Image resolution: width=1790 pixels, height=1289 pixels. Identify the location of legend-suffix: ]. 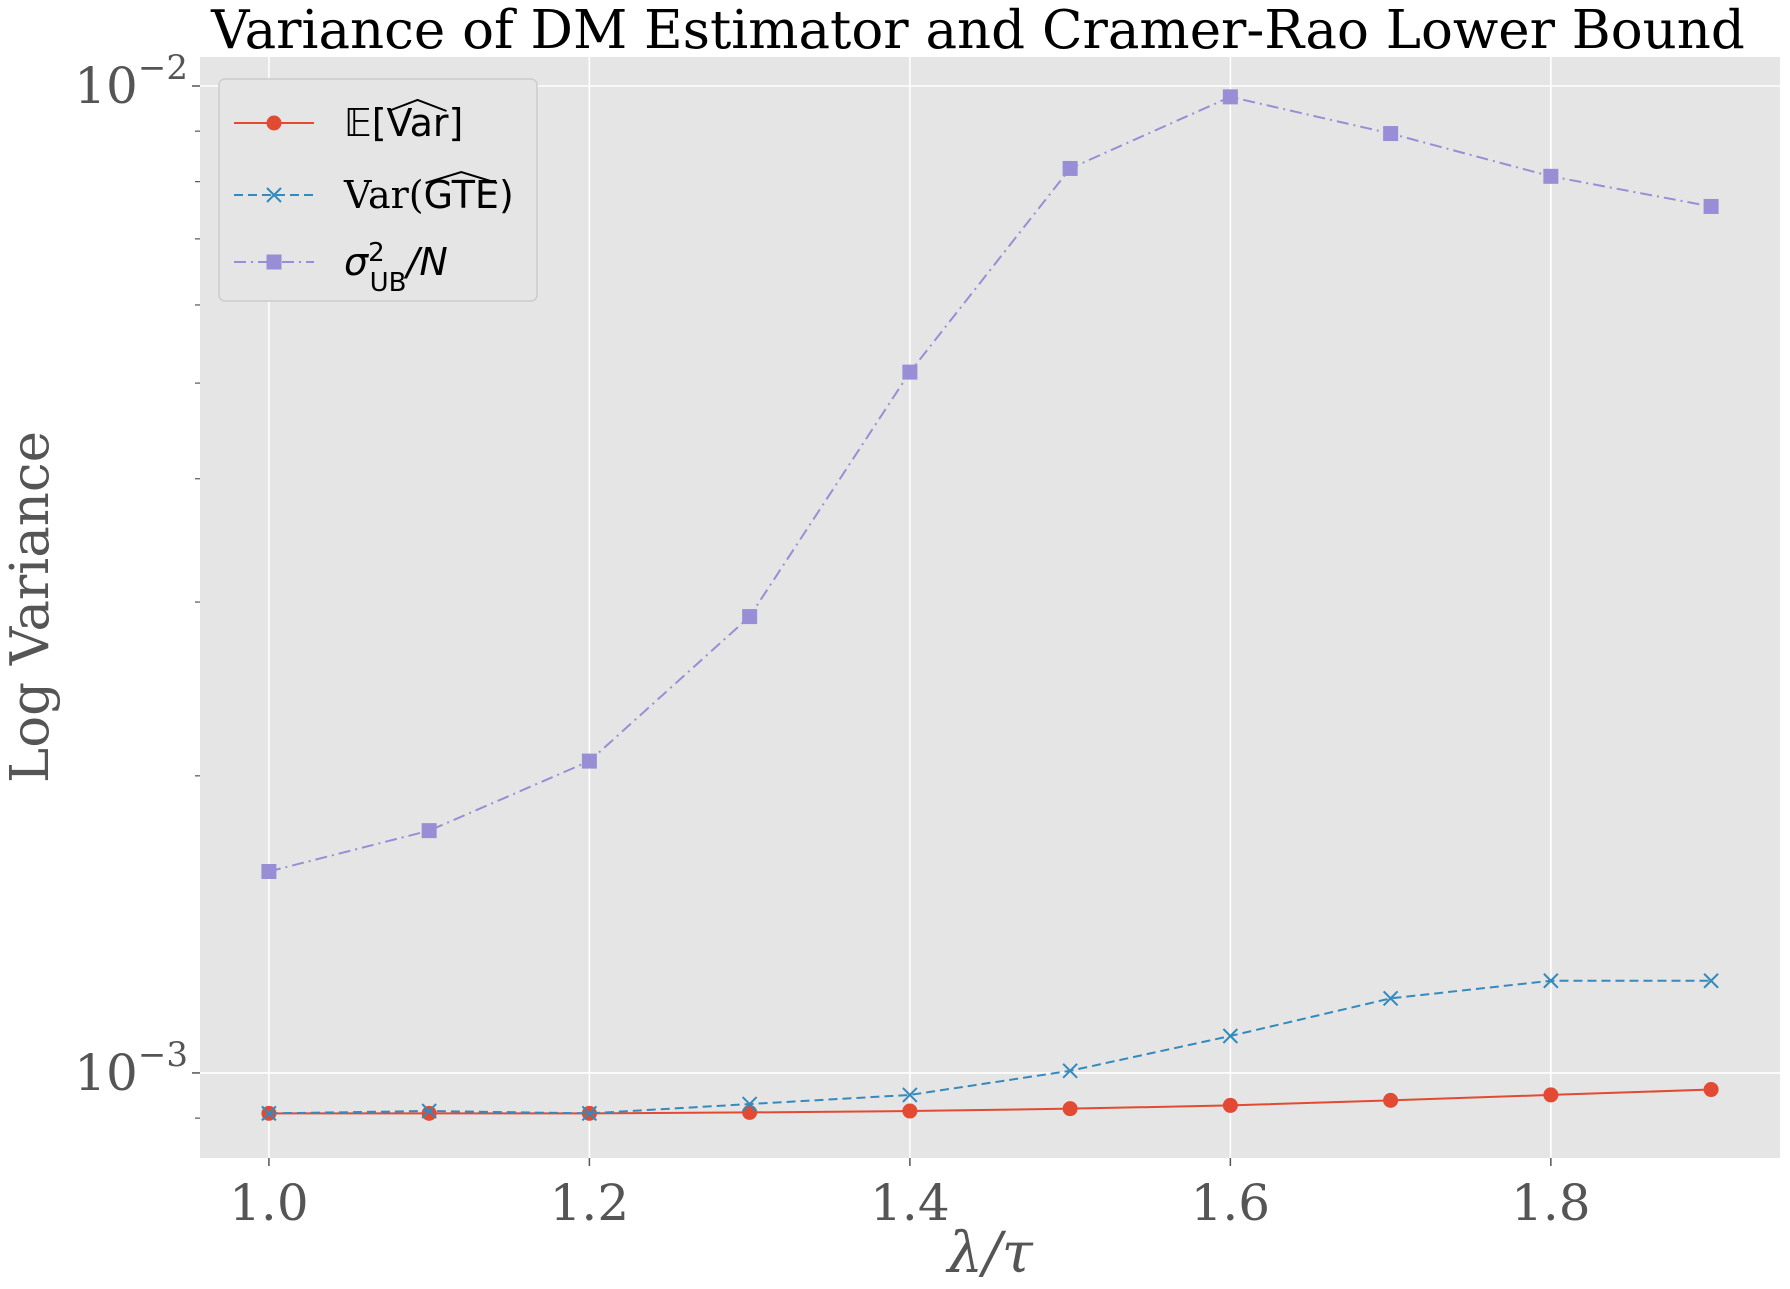
(456, 123).